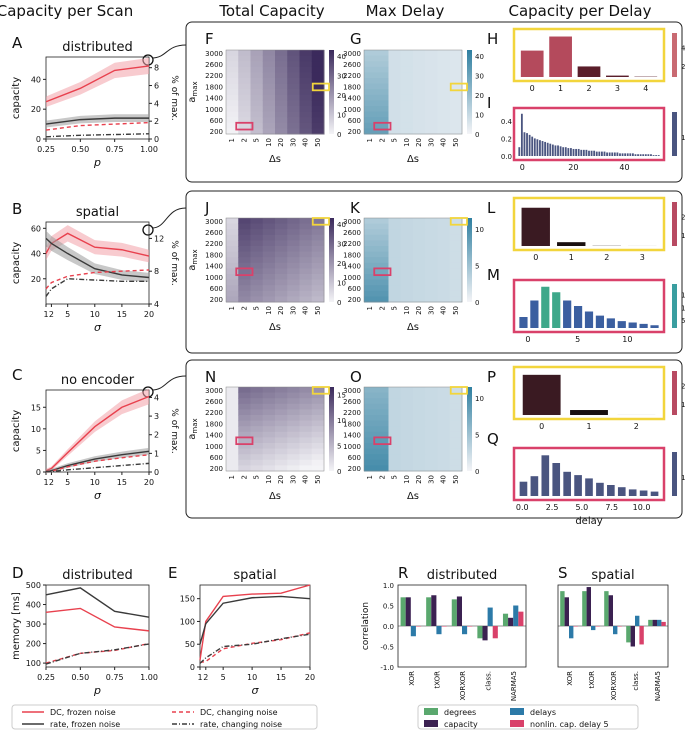  Describe the element at coordinates (579, 11) in the screenshot. I see `column-title: Capacity per Delay` at that location.